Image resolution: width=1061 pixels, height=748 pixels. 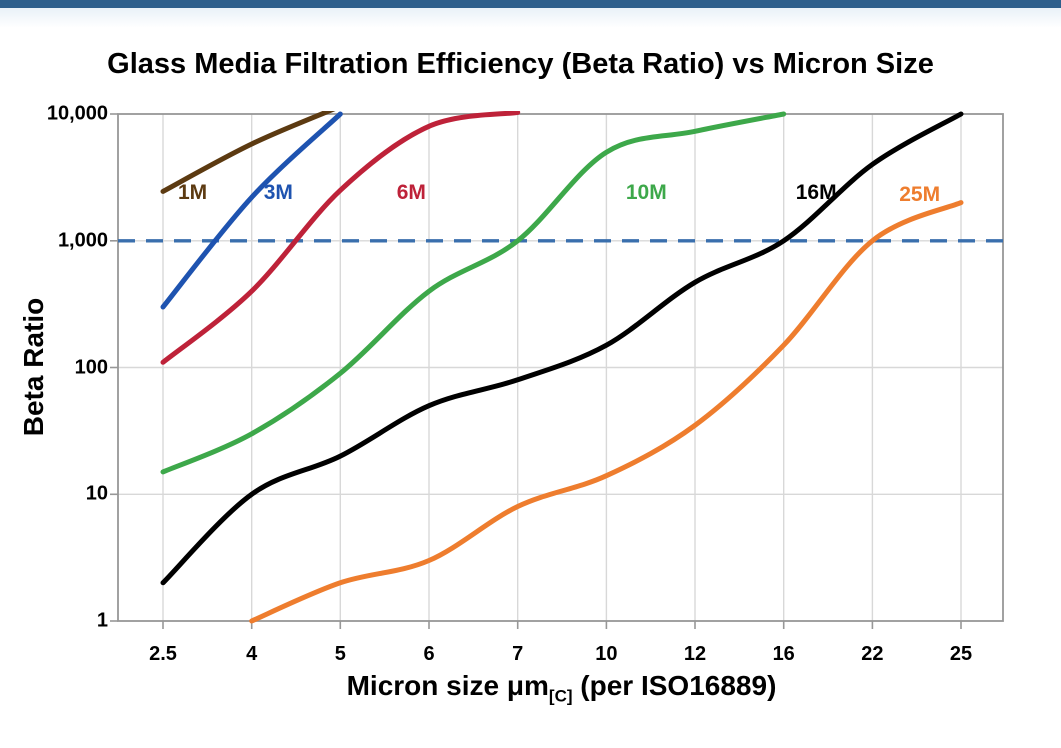 What do you see at coordinates (163, 654) in the screenshot?
I see `x-tick-label: 2.5` at bounding box center [163, 654].